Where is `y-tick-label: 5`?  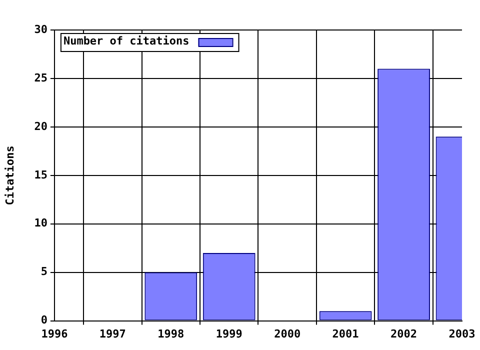 y-tick-label: 5 is located at coordinates (44, 271).